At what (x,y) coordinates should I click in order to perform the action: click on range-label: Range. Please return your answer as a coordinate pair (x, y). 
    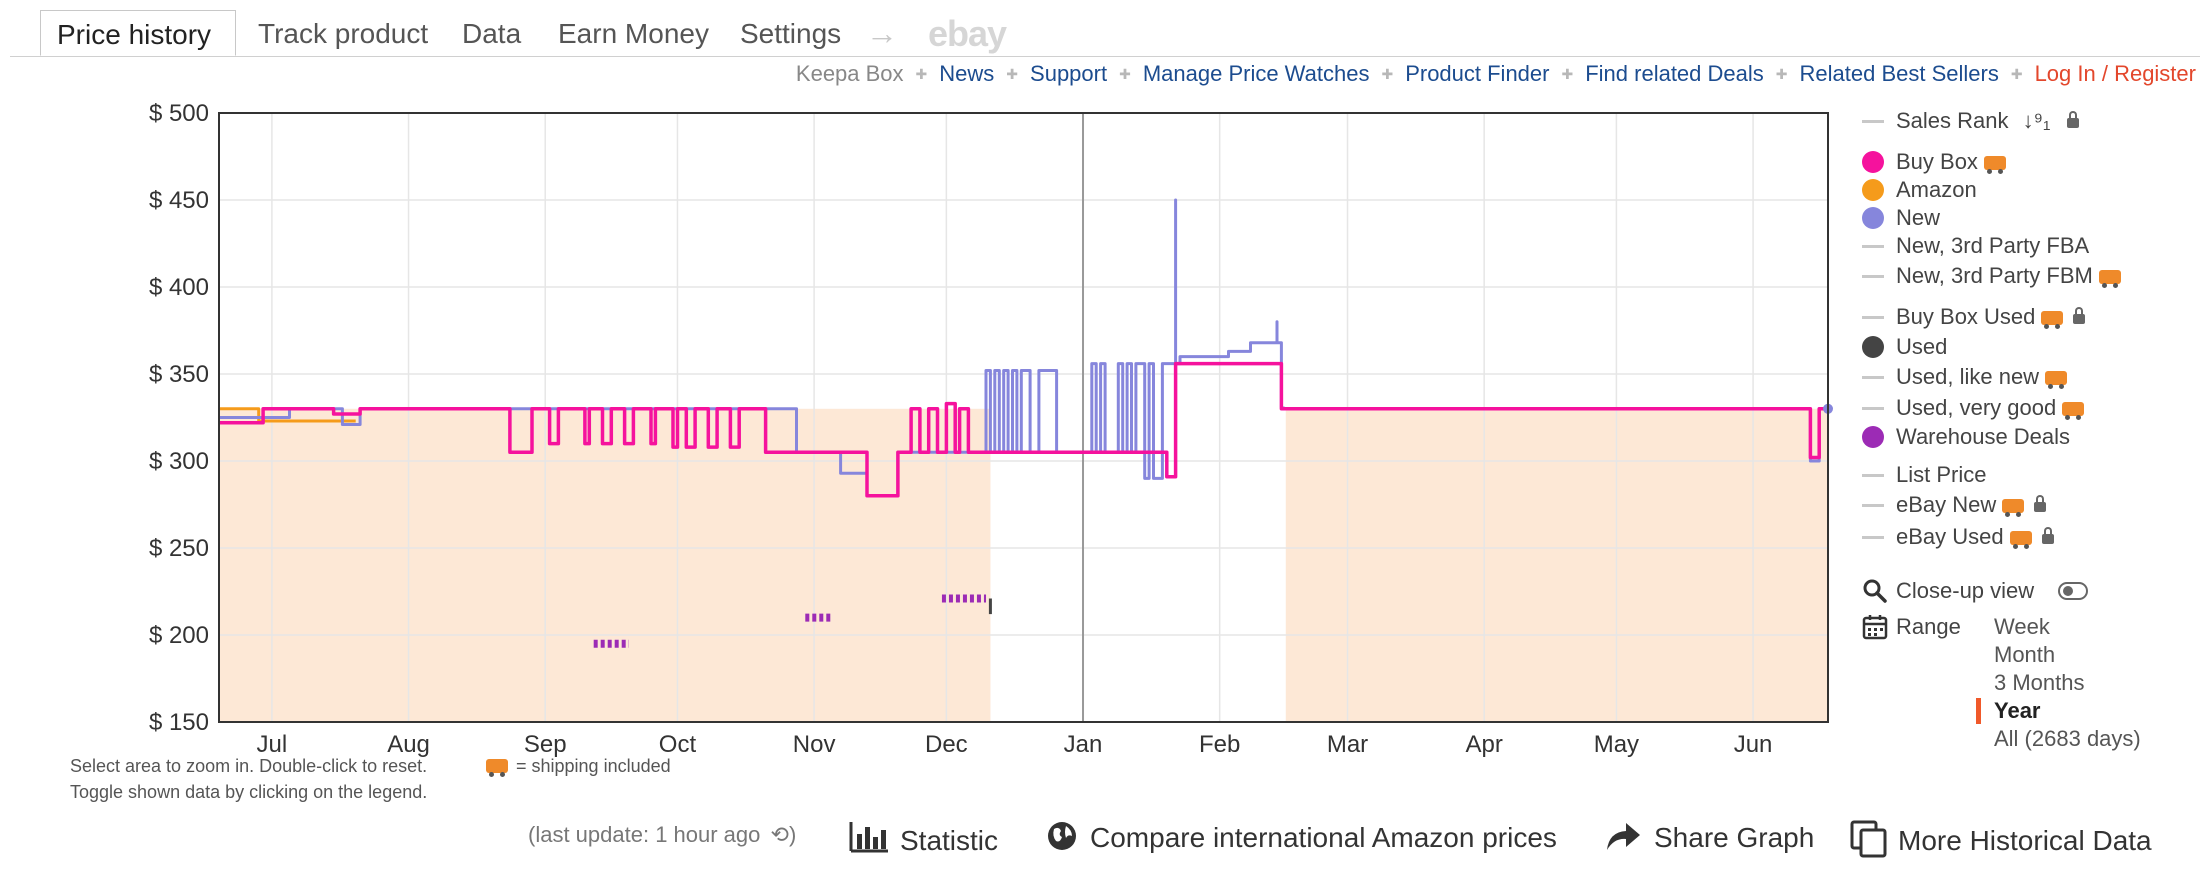
    Looking at the image, I should click on (1928, 626).